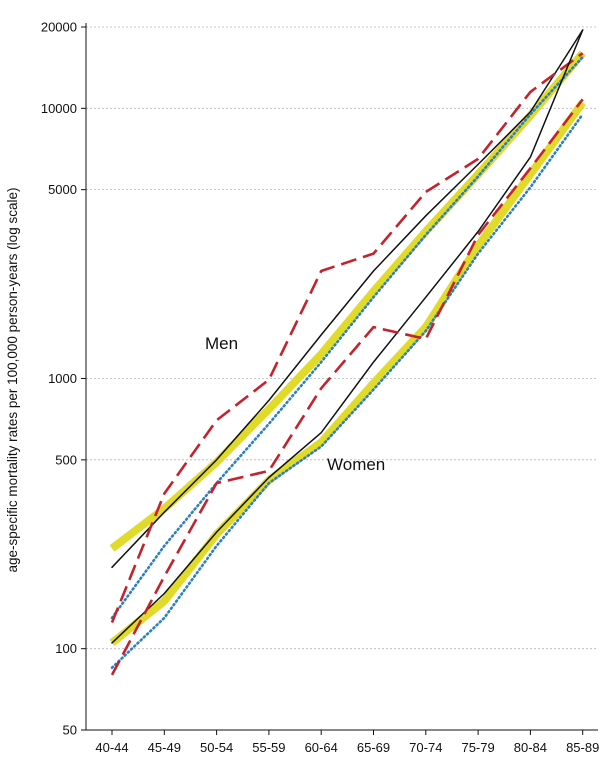 Image resolution: width=600 pixels, height=757 pixels. What do you see at coordinates (356, 464) in the screenshot?
I see `women-annotation: Women` at bounding box center [356, 464].